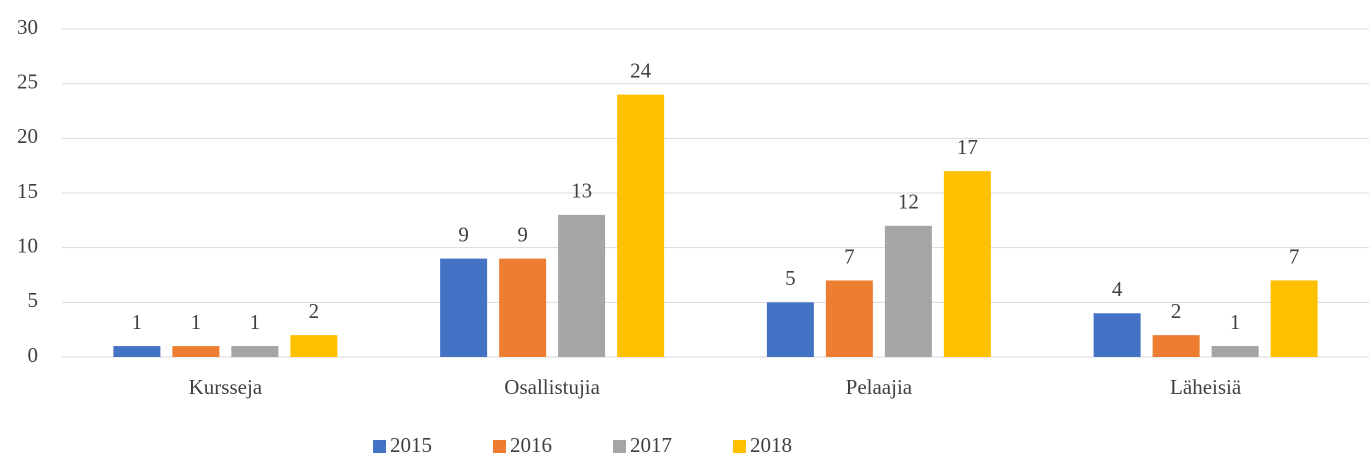 Image resolution: width=1369 pixels, height=457 pixels. What do you see at coordinates (879, 387) in the screenshot?
I see `x-tick-label: Pelaajia` at bounding box center [879, 387].